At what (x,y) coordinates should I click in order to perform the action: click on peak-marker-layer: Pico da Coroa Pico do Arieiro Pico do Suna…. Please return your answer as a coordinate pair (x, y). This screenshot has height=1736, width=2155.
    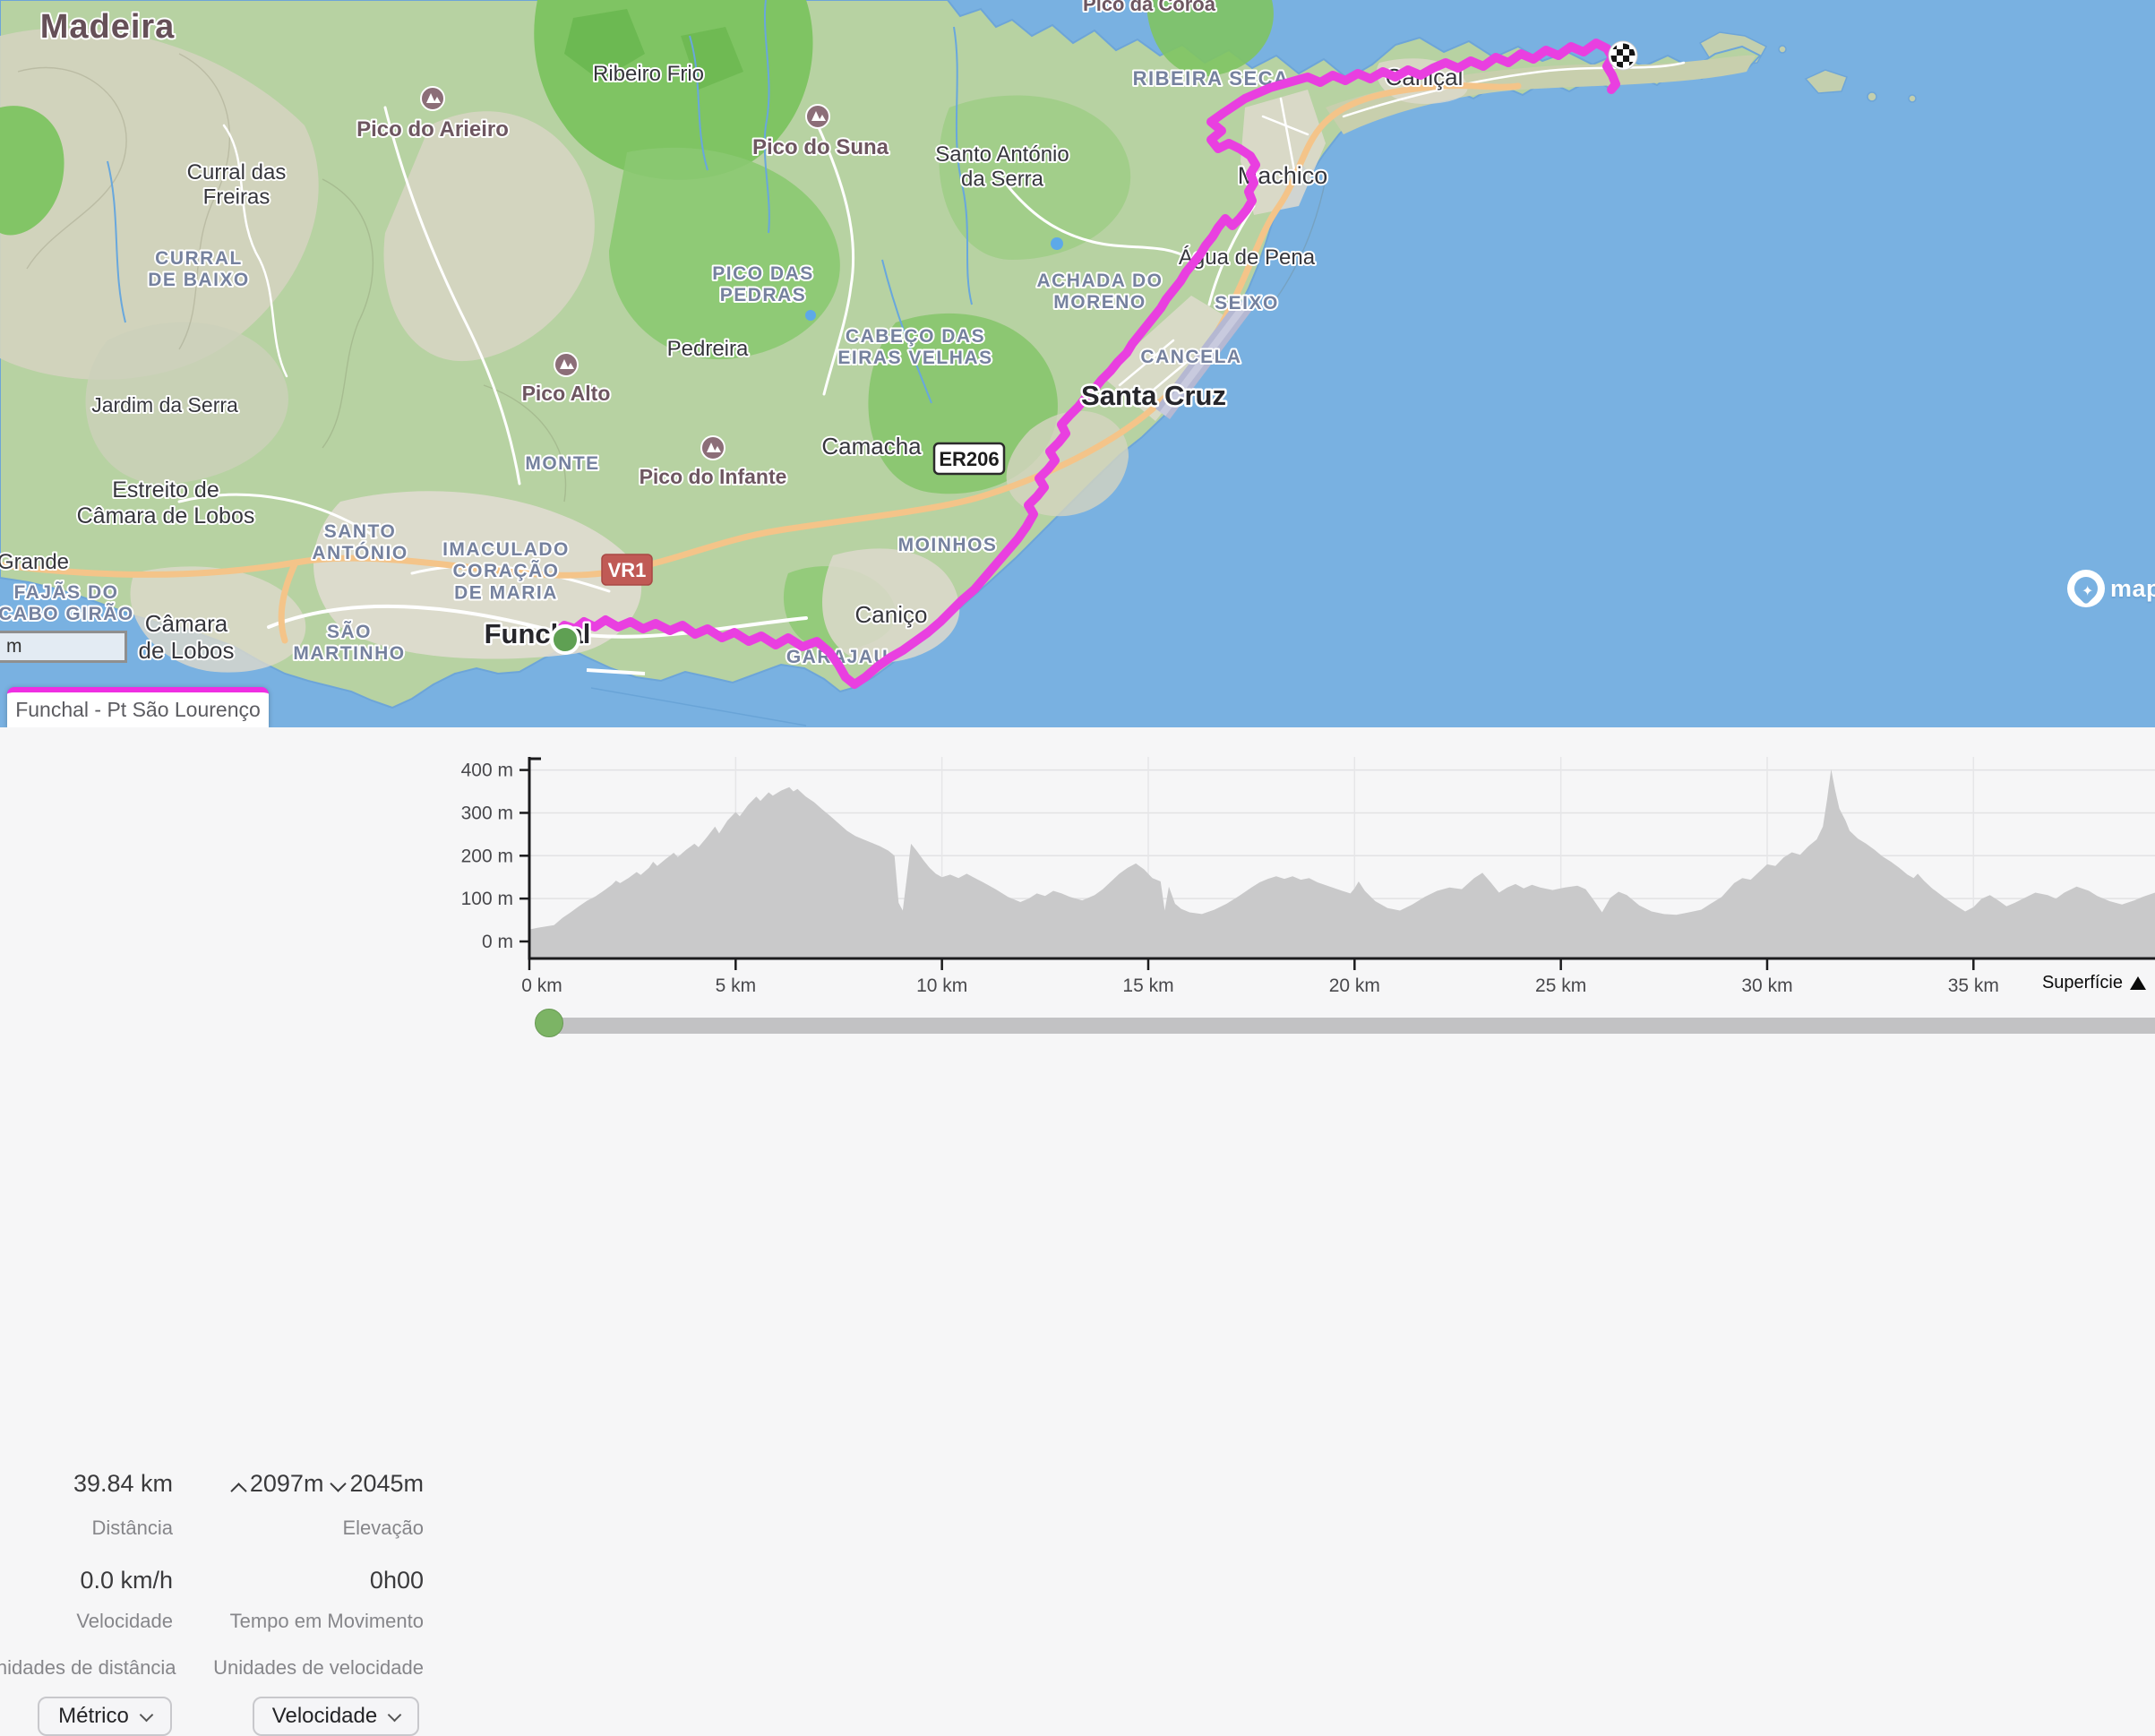
    Looking at the image, I should click on (786, 245).